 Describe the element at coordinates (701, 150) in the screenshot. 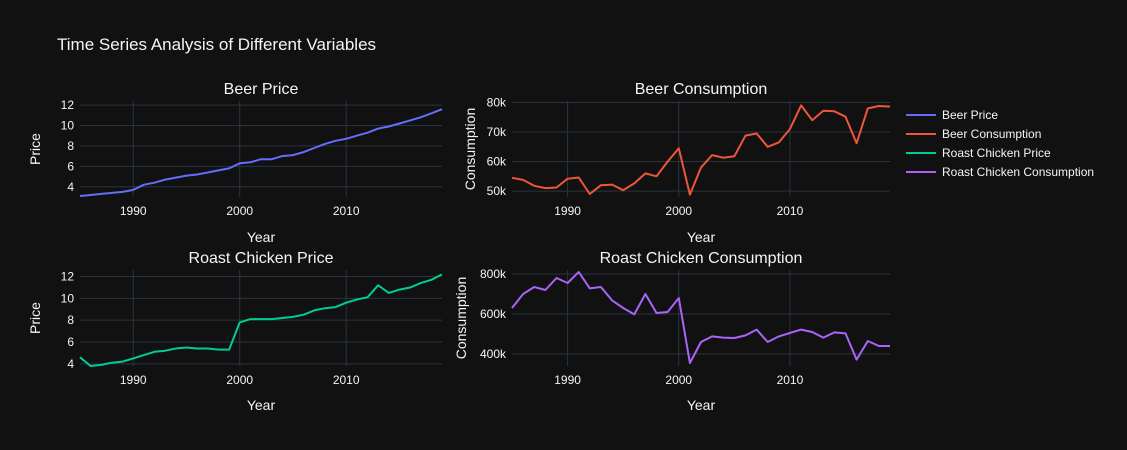

I see `series-line-beer-consumption` at that location.